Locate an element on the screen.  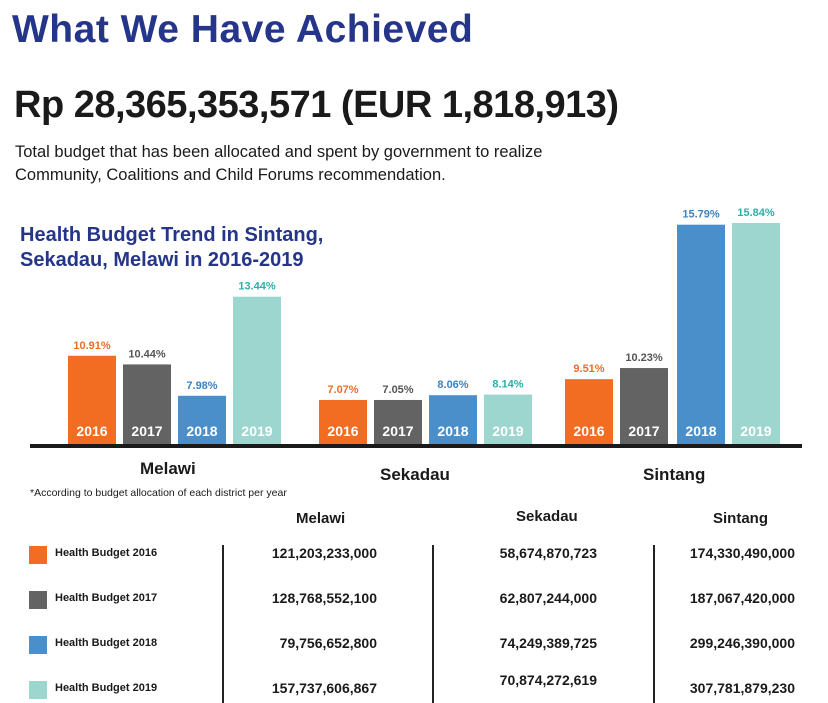
page-title: What We Have Achieved is located at coordinates (243, 29).